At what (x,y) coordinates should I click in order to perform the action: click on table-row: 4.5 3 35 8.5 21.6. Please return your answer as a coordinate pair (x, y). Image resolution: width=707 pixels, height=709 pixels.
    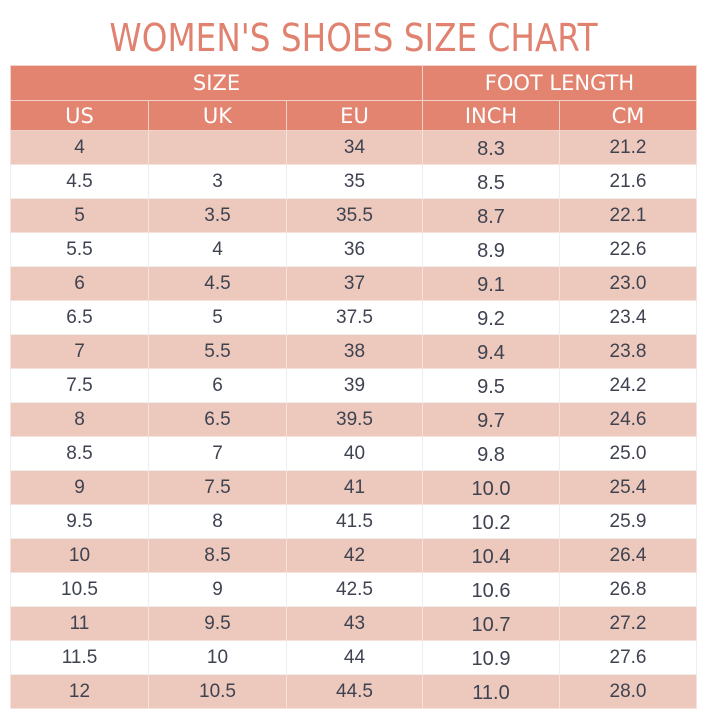
    Looking at the image, I should click on (353, 181).